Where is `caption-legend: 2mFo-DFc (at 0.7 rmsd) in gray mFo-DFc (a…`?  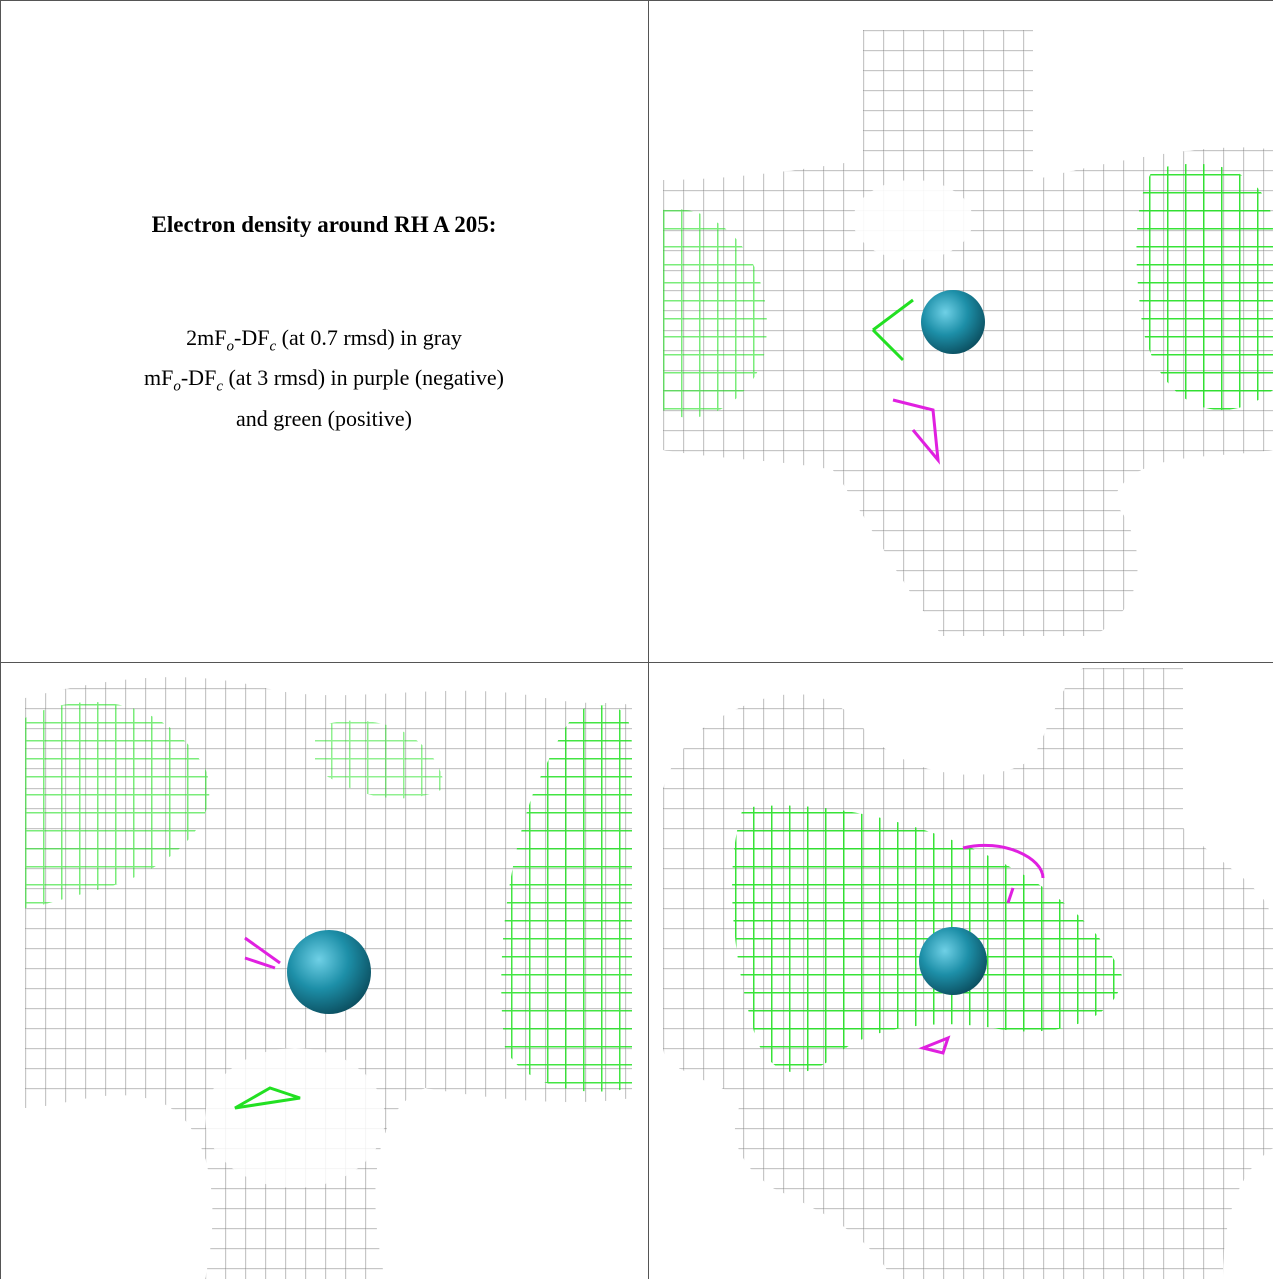
caption-legend: 2mFo-DFc (at 0.7 rmsd) in gray mFo-DFc (a… is located at coordinates (324, 378).